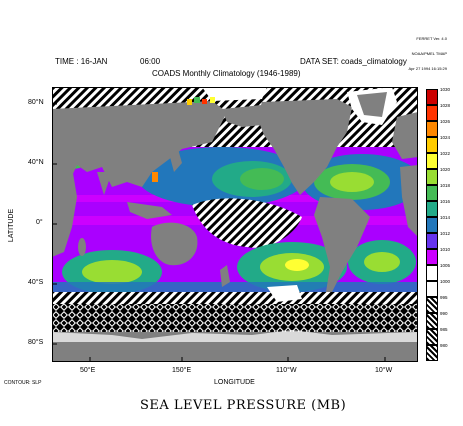 This screenshot has height=426, width=463. Describe the element at coordinates (243, 405) in the screenshot. I see `plot-caption: SEA LEVEL PRESSURE (MB)` at that location.